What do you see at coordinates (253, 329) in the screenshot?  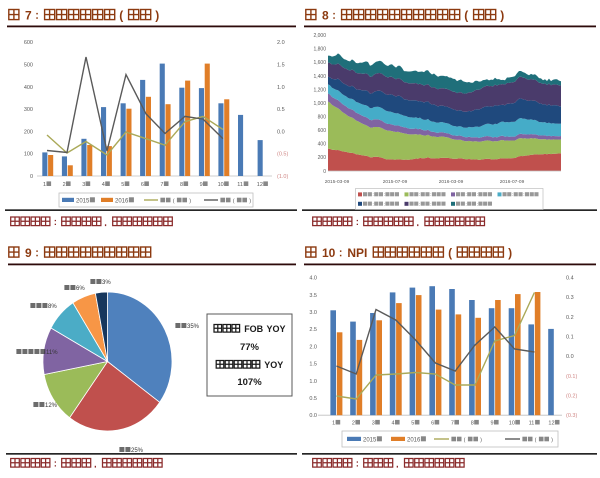 I see `svg-text: FOB` at bounding box center [253, 329].